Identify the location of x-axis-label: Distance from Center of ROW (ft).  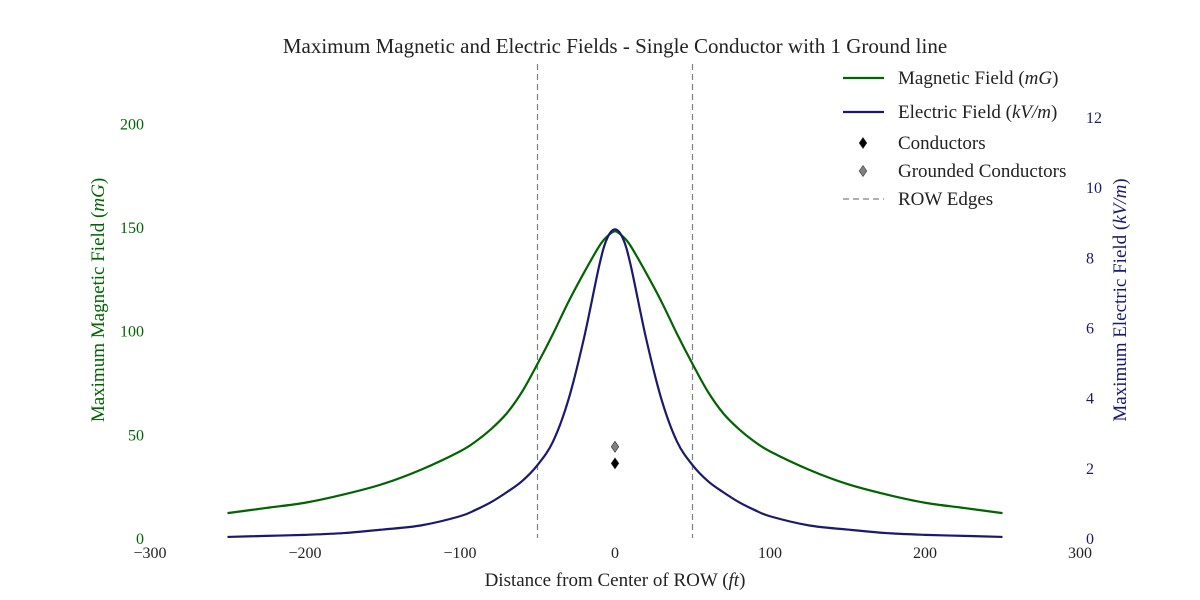
(615, 580).